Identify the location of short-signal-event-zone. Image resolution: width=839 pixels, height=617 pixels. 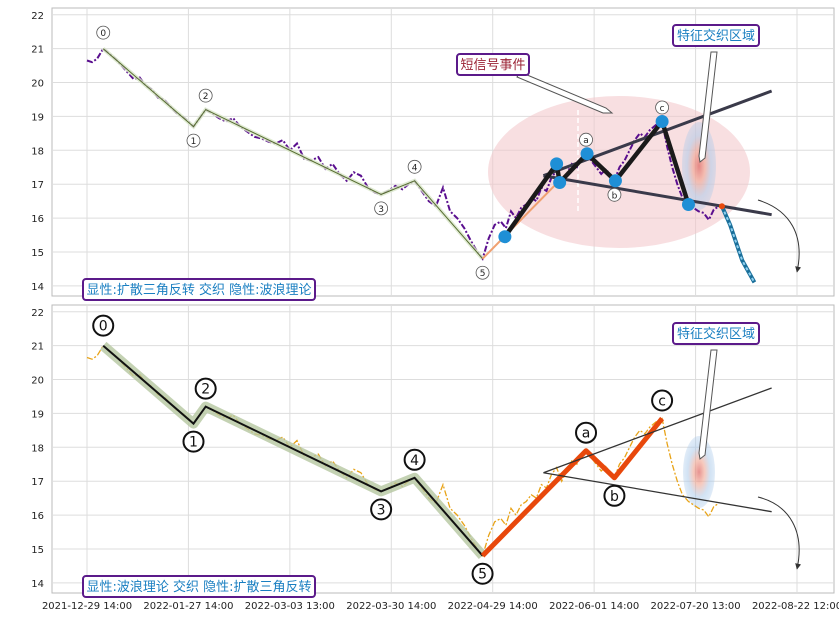
(619, 172).